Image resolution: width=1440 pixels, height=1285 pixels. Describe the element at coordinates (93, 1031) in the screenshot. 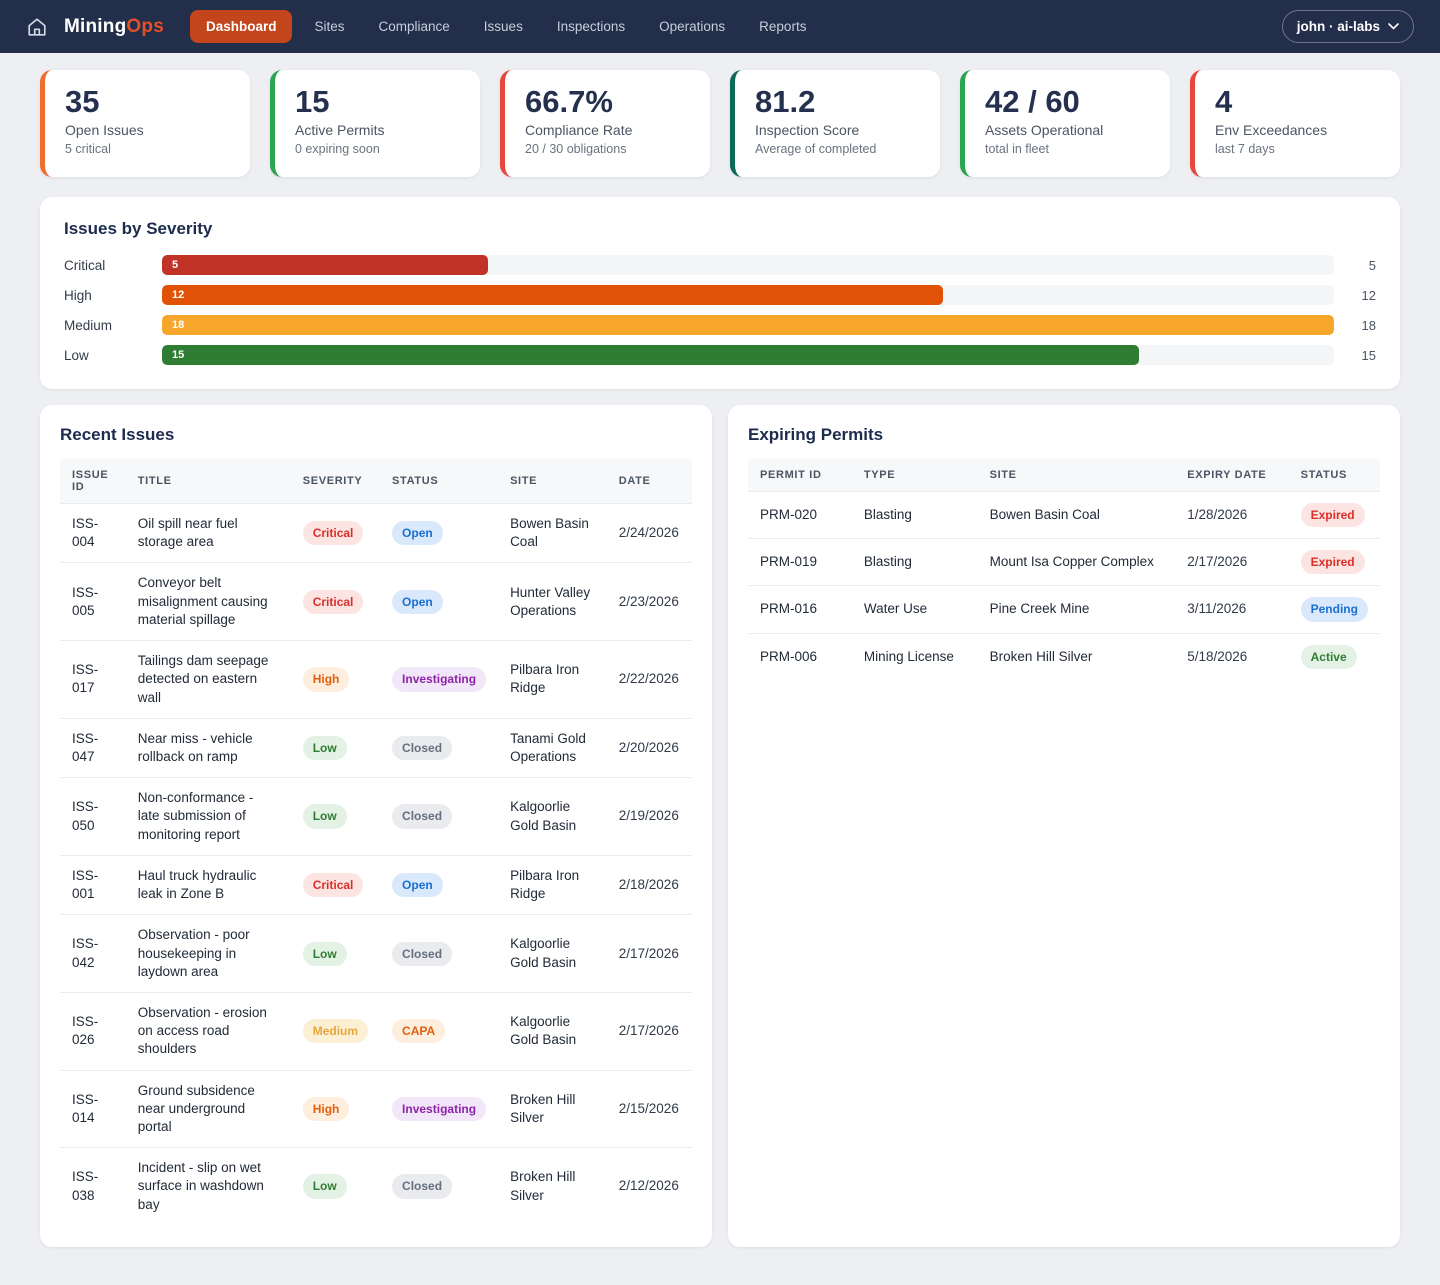

I see `issue-id: ISS-026` at that location.